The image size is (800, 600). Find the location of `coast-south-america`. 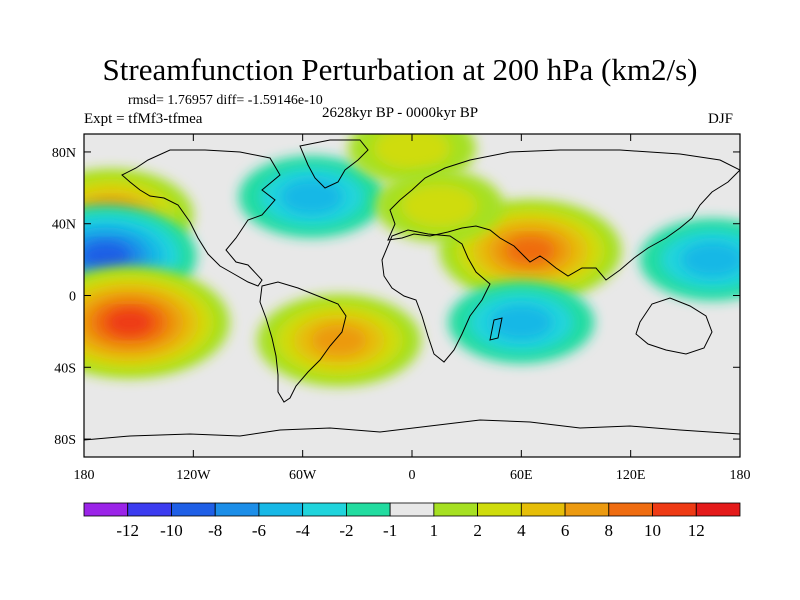

coast-south-america is located at coordinates (303, 342).